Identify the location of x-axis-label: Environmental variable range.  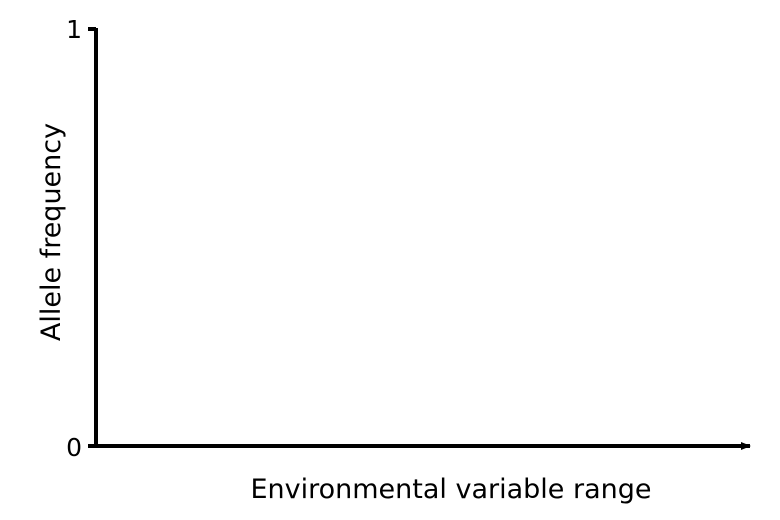
(450, 489).